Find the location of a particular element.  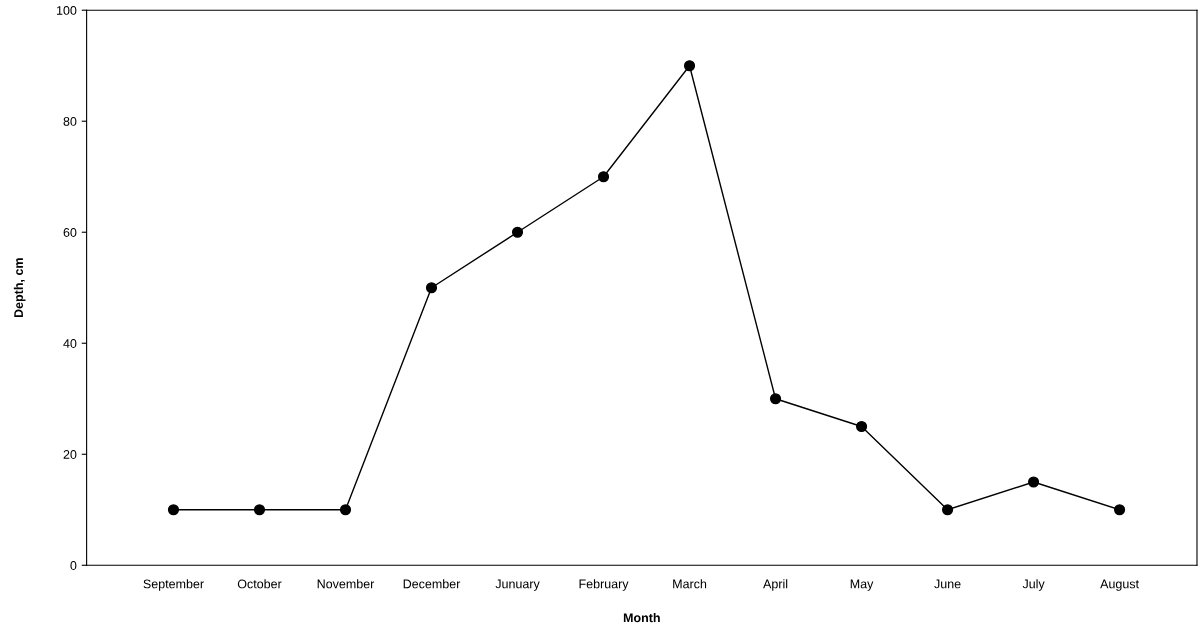

y-tick-label: 100 is located at coordinates (66, 10).